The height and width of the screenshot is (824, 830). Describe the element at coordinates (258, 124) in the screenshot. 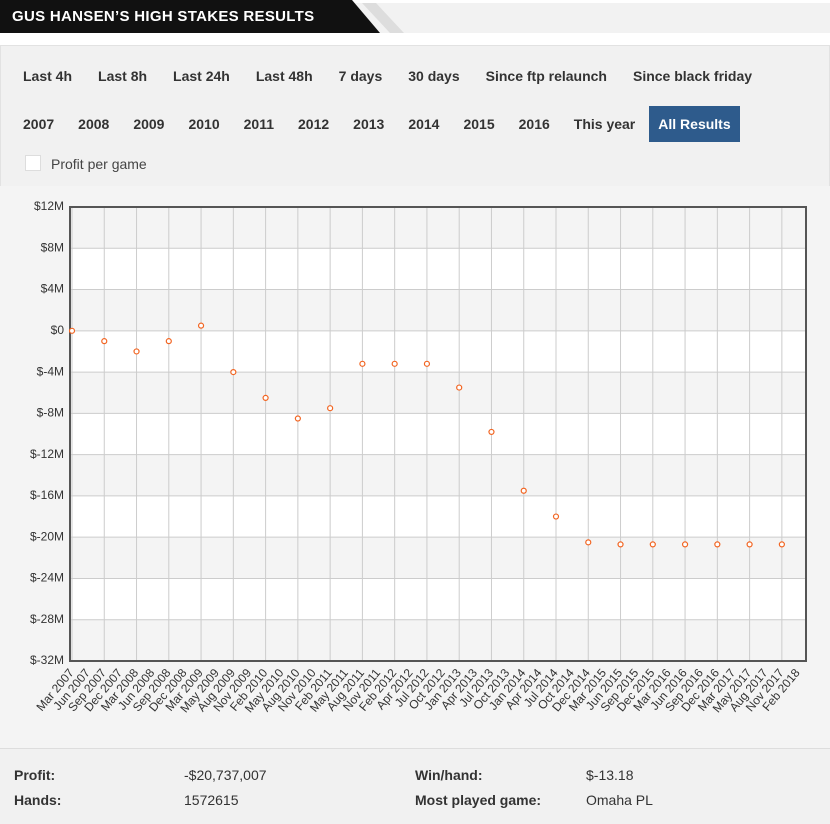

I see `filter-tab: 2011` at that location.